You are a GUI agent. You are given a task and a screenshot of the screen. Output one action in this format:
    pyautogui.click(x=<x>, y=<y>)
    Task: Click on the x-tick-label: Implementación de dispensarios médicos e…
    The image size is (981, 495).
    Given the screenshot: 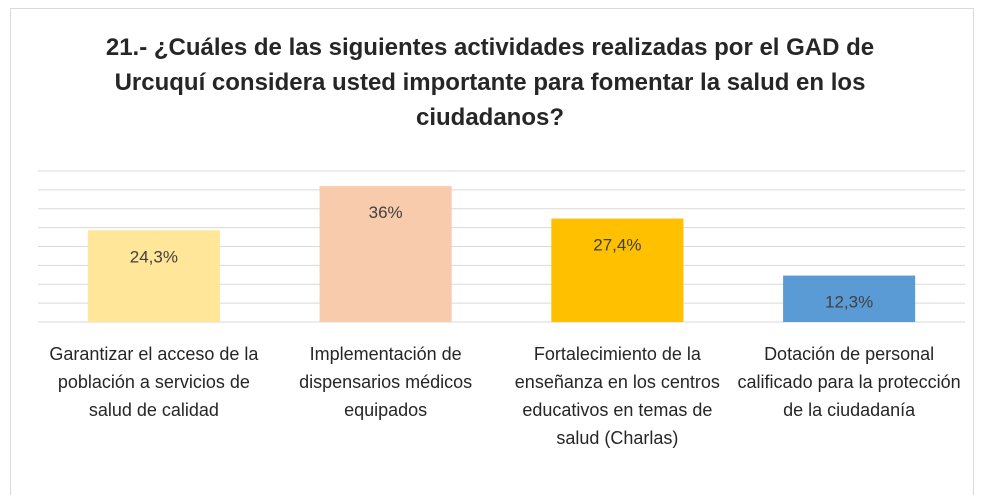 What is the action you would take?
    pyautogui.click(x=386, y=382)
    